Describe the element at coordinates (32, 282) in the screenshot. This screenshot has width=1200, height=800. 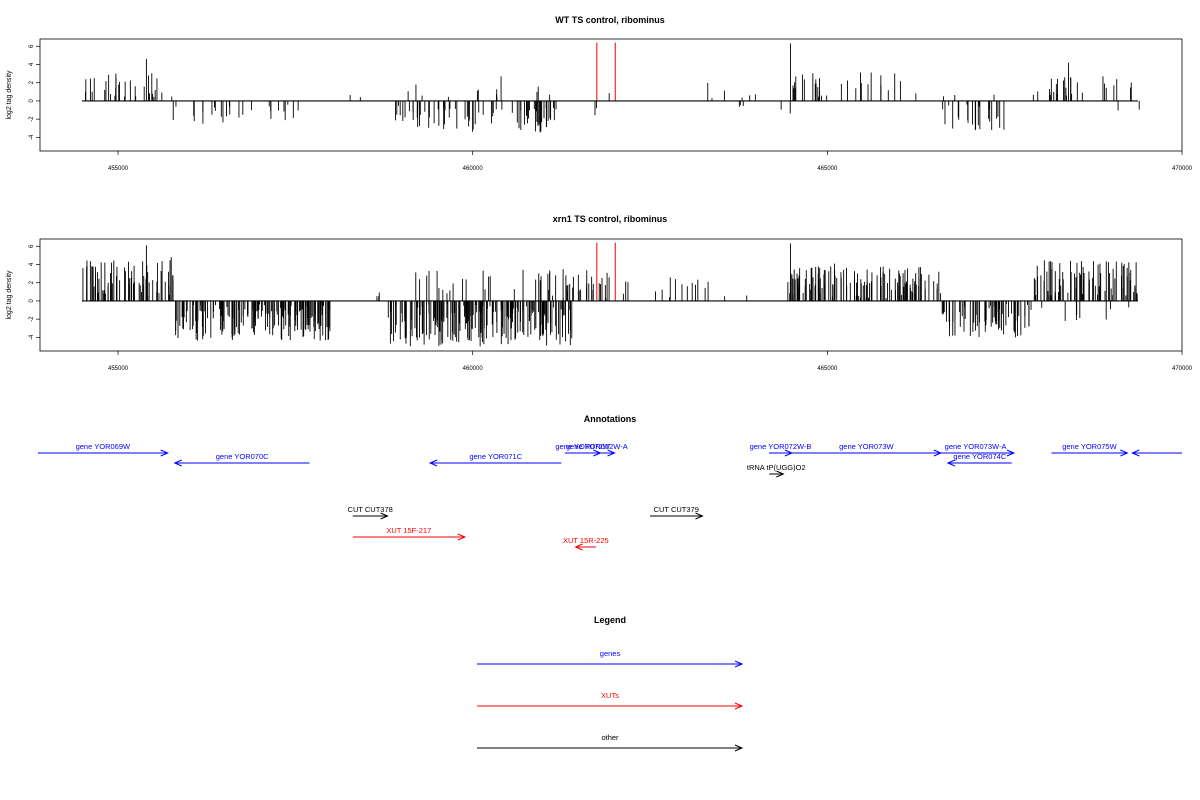
I see `xrn1-y-tick-label: 2` at that location.